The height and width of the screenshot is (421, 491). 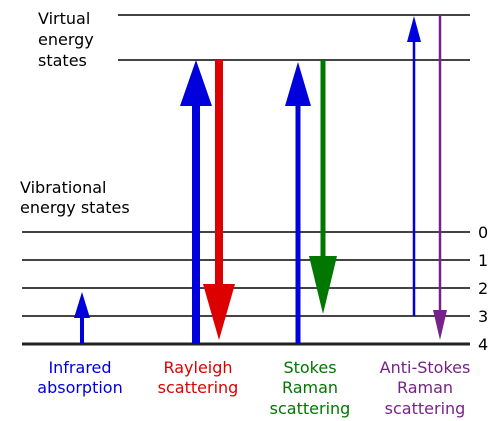 I want to click on stokes-excitation-arrow, so click(x=298, y=203).